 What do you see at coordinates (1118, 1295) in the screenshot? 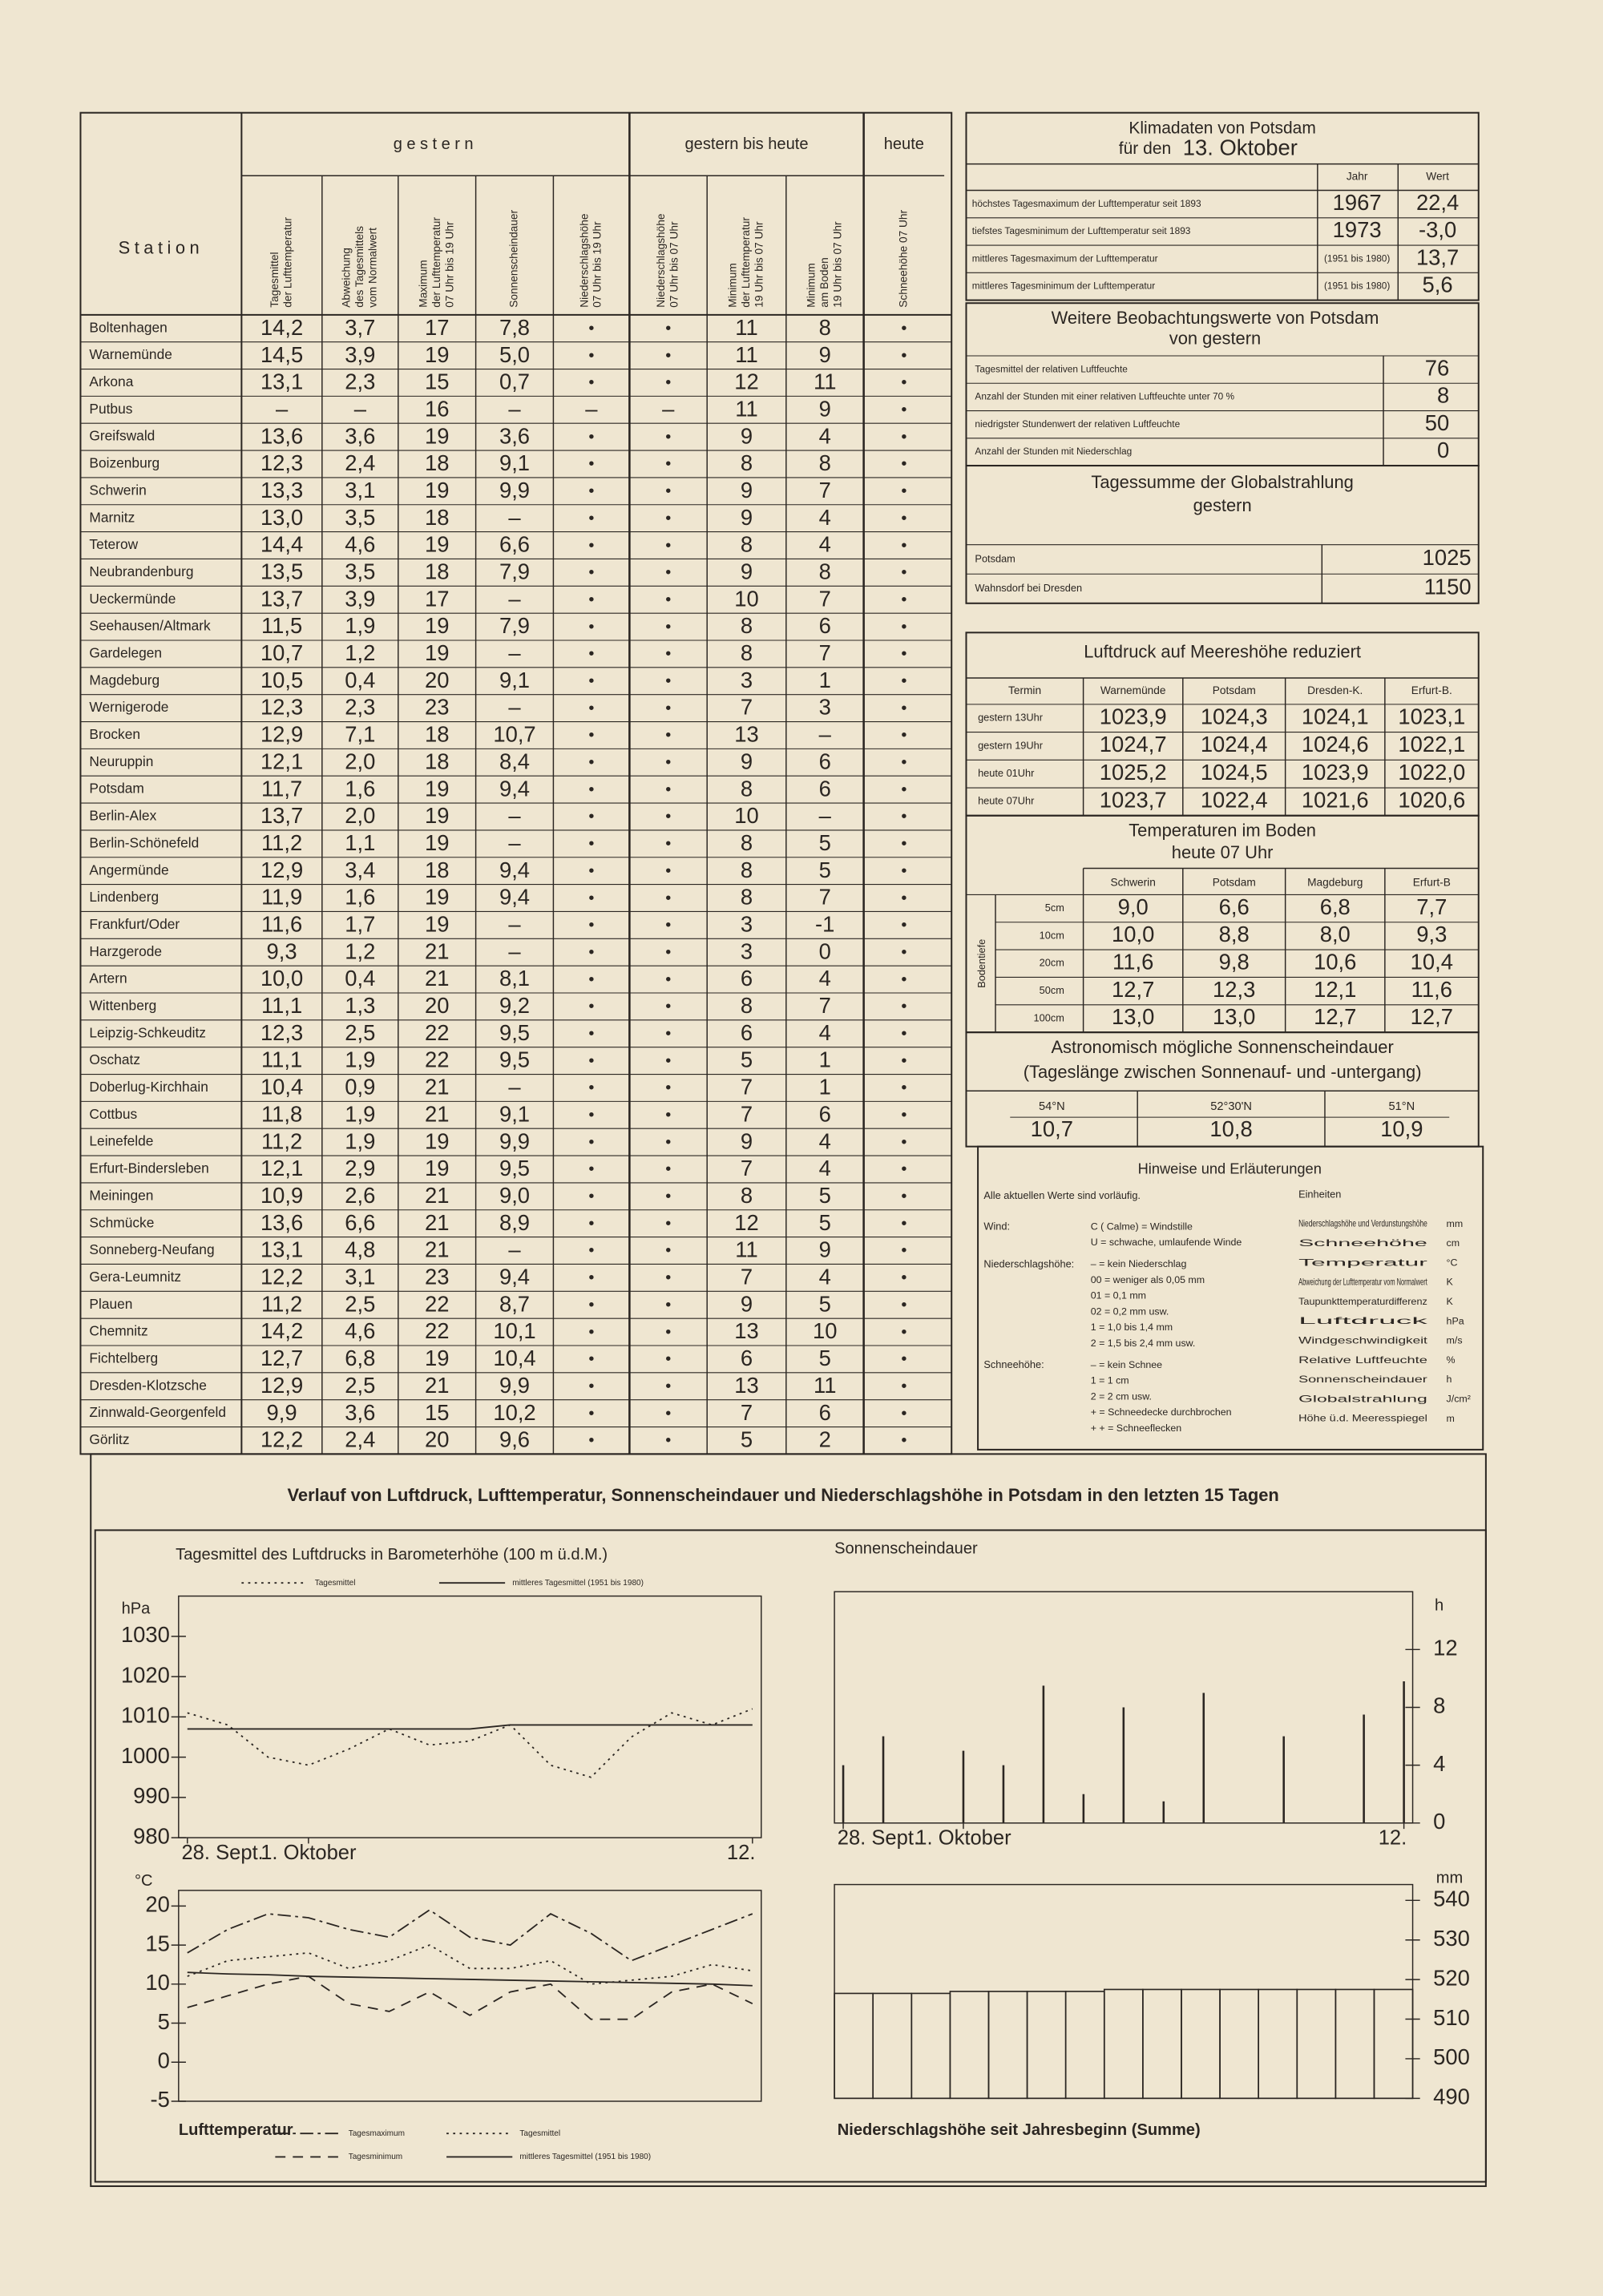
I see `note-line: 01 = 0,1 mm` at bounding box center [1118, 1295].